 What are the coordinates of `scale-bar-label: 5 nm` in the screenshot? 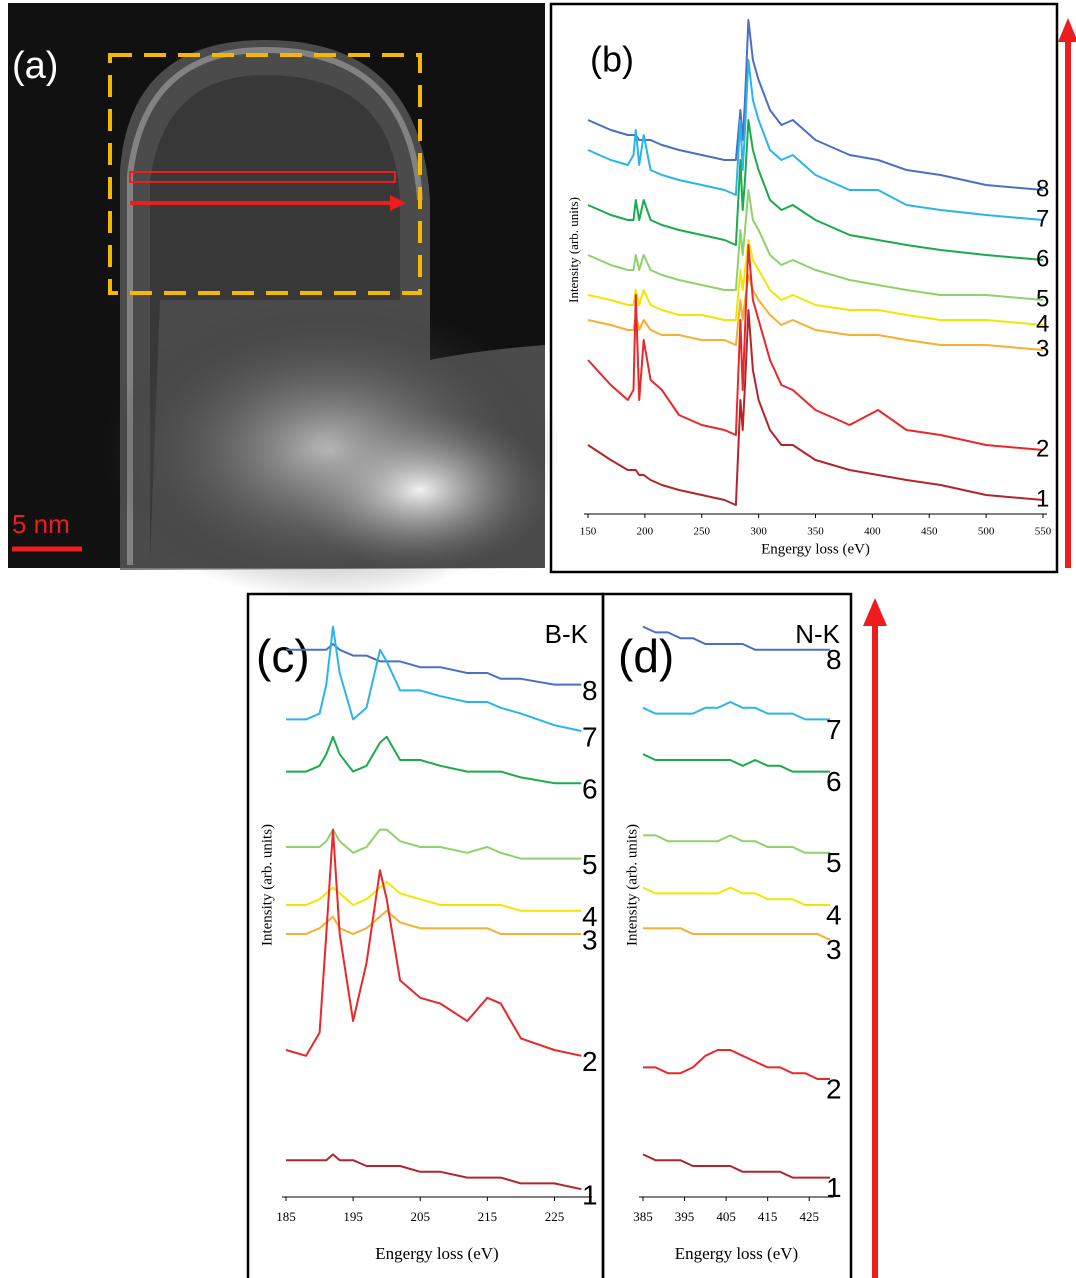 It's located at (41, 524).